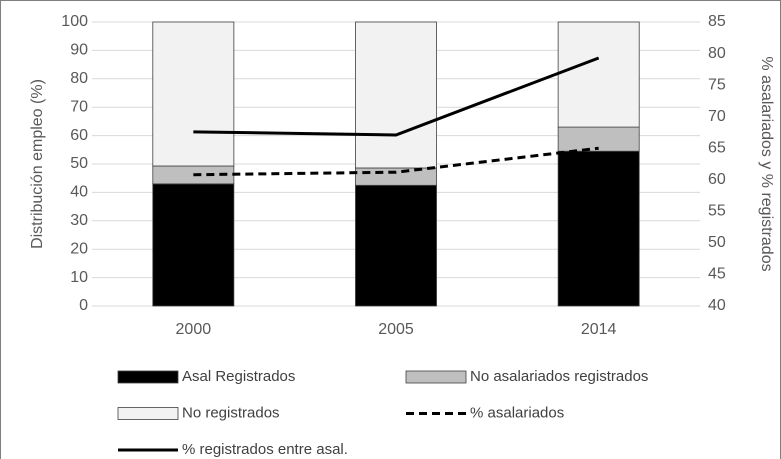 This screenshot has height=459, width=781. What do you see at coordinates (717, 147) in the screenshot?
I see `y2-tick-label: 65` at bounding box center [717, 147].